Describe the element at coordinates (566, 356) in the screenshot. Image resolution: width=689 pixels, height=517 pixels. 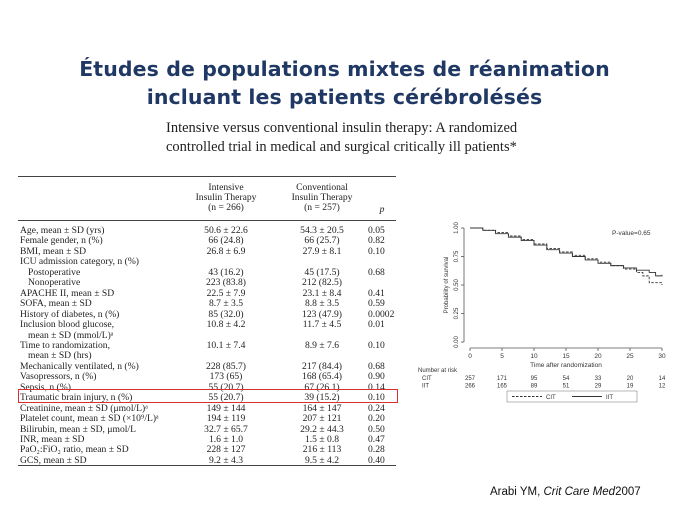
I see `km-x-tick-label: 15` at that location.